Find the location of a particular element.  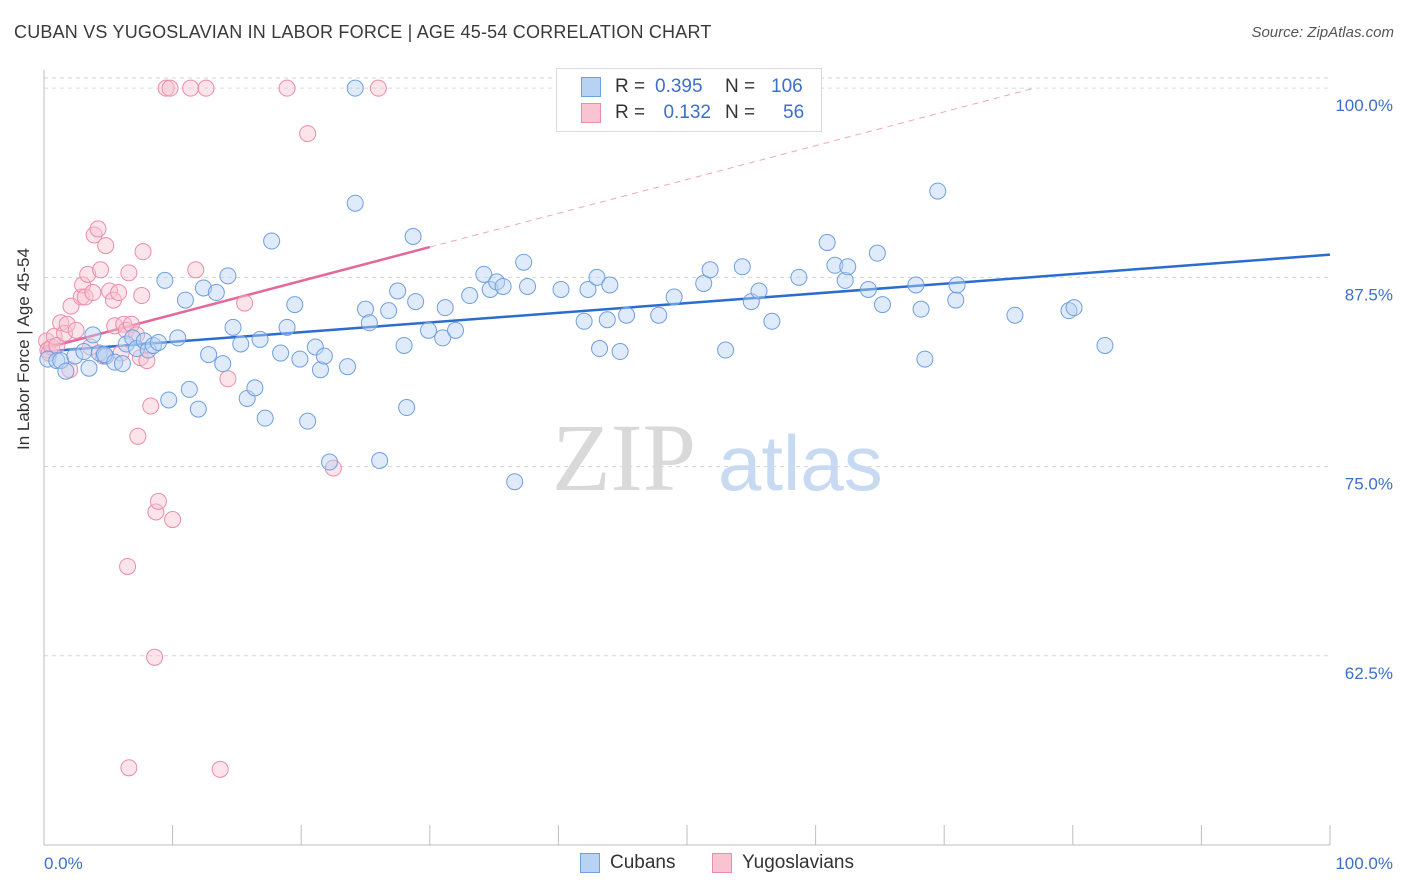

y-tick-label: 75.0% is located at coordinates (1369, 484).